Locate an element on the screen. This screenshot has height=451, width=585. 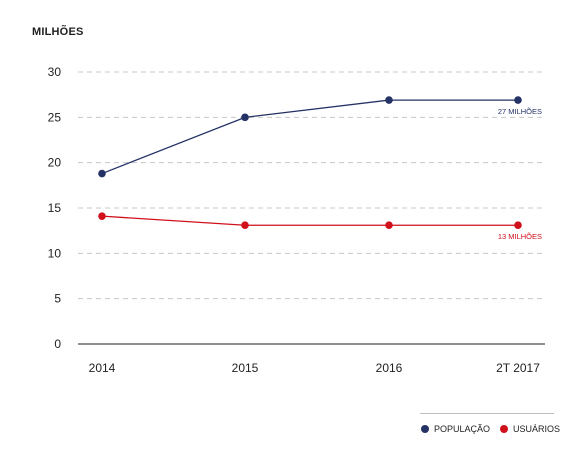
legend: POPULAÇÃO USUÁRIOS is located at coordinates (495, 429).